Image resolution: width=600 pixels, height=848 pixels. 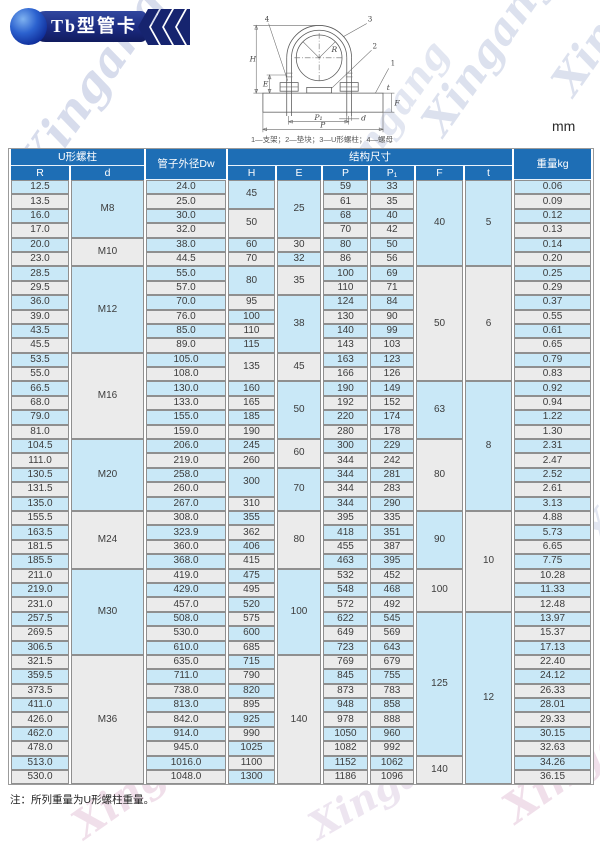 What do you see at coordinates (186, 244) in the screenshot?
I see `cell-Dw: 38.0` at bounding box center [186, 244].